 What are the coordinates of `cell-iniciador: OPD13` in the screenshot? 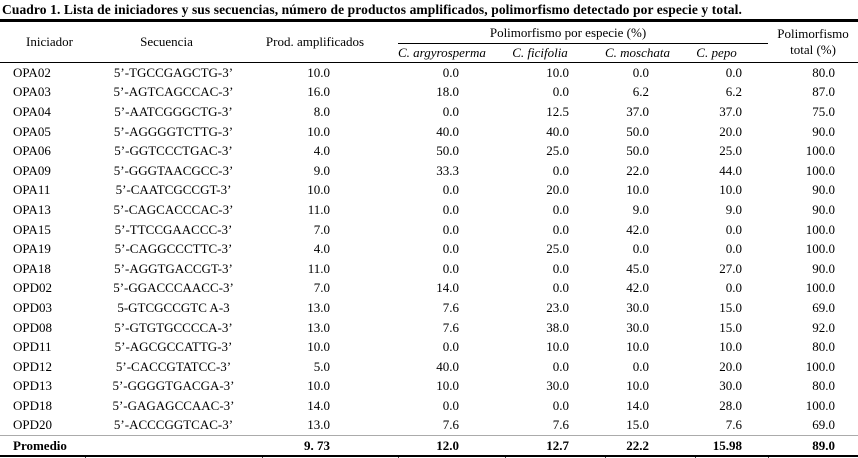 It's located at (33, 386).